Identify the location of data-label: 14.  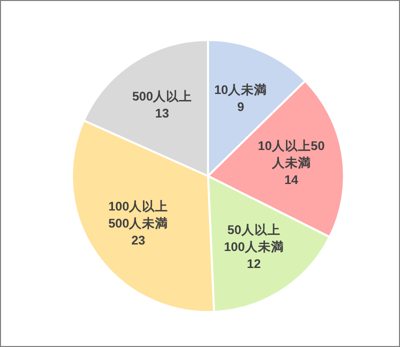
(291, 179).